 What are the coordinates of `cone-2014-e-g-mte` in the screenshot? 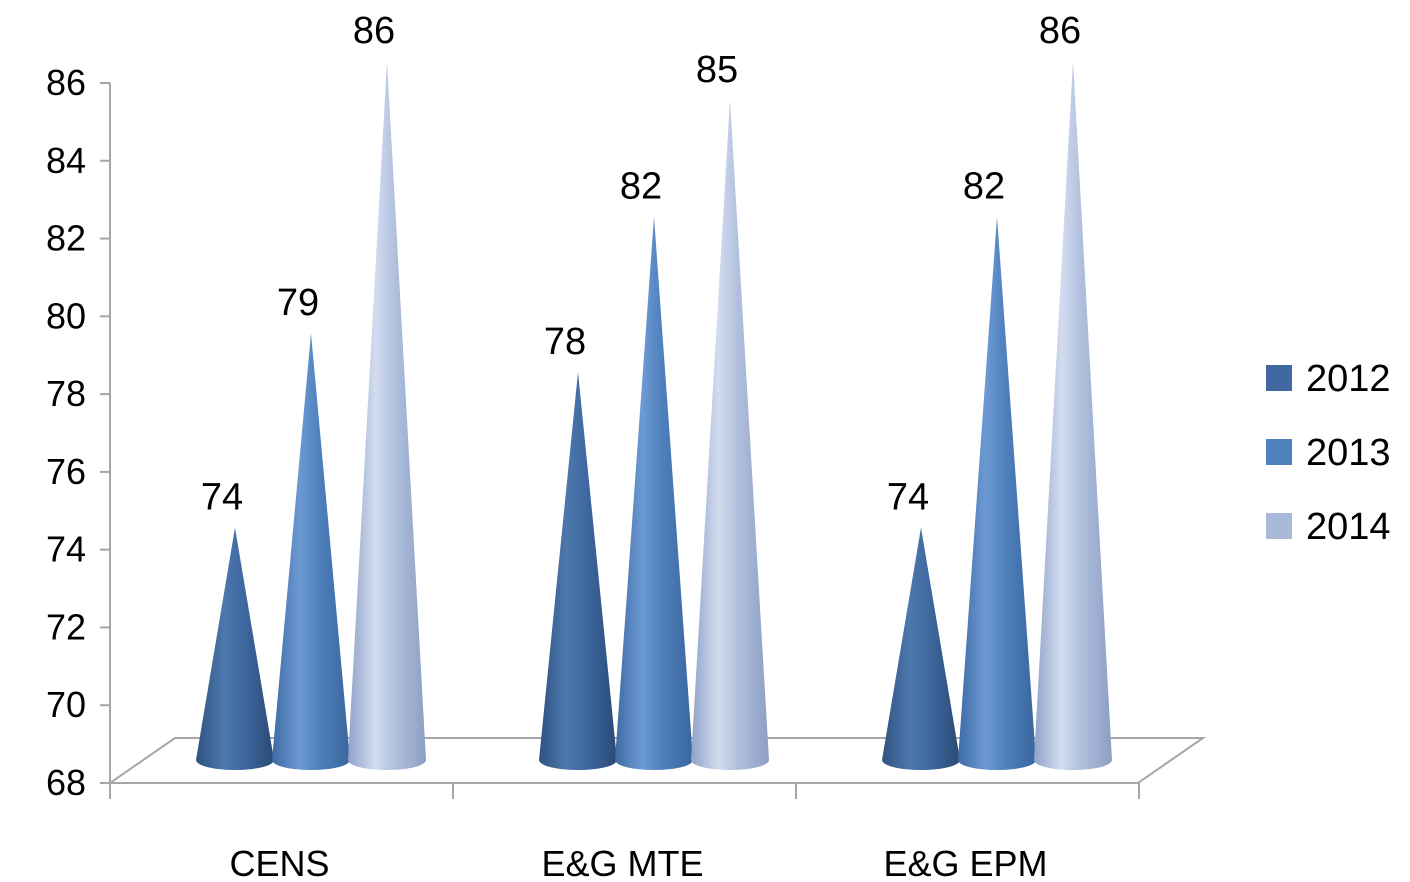 It's located at (730, 434).